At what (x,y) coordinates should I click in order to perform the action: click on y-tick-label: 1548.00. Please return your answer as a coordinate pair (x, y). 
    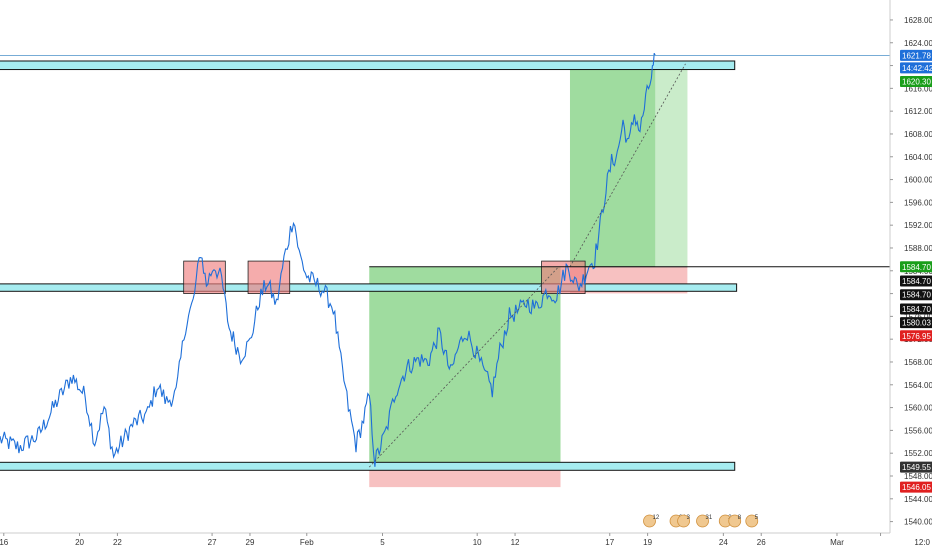
    Looking at the image, I should click on (918, 476).